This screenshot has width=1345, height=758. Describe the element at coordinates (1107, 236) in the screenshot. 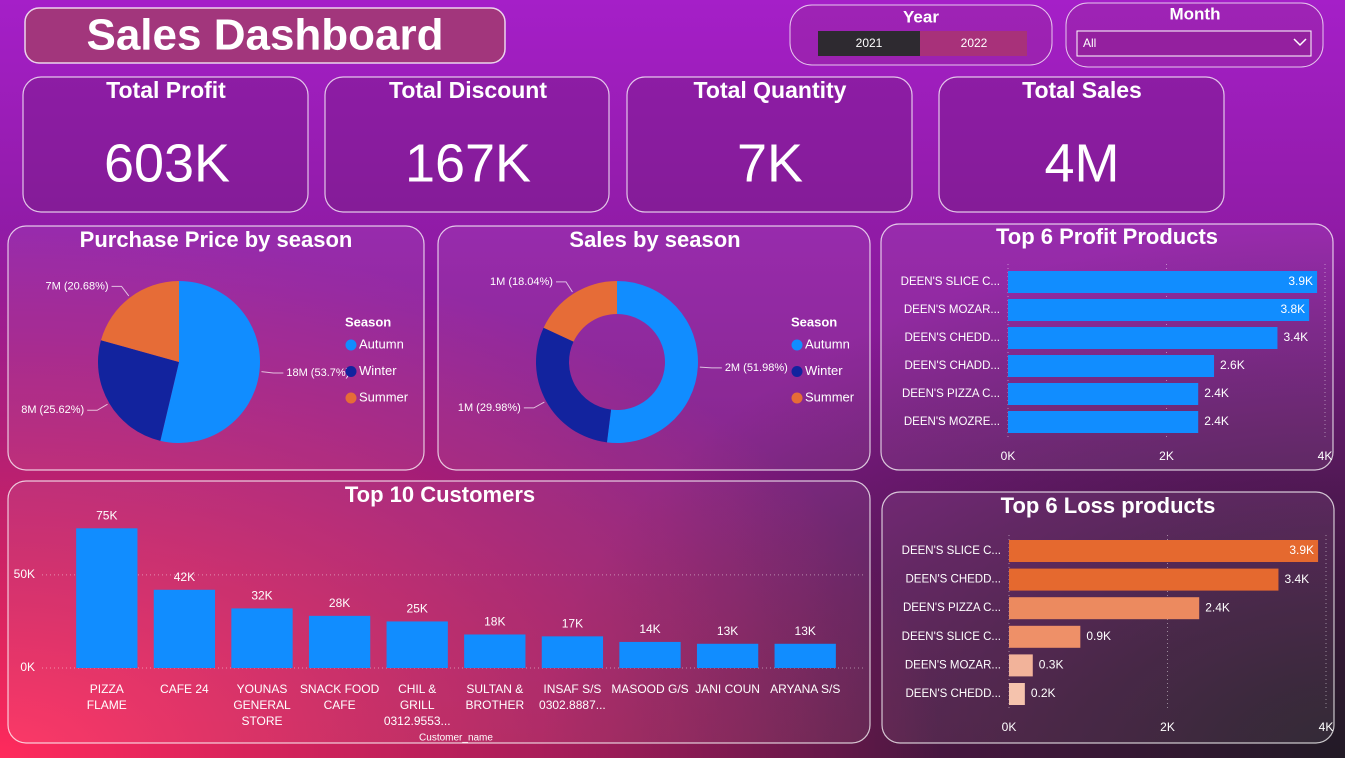

I see `chart-title: Top 6 Profit Products` at that location.